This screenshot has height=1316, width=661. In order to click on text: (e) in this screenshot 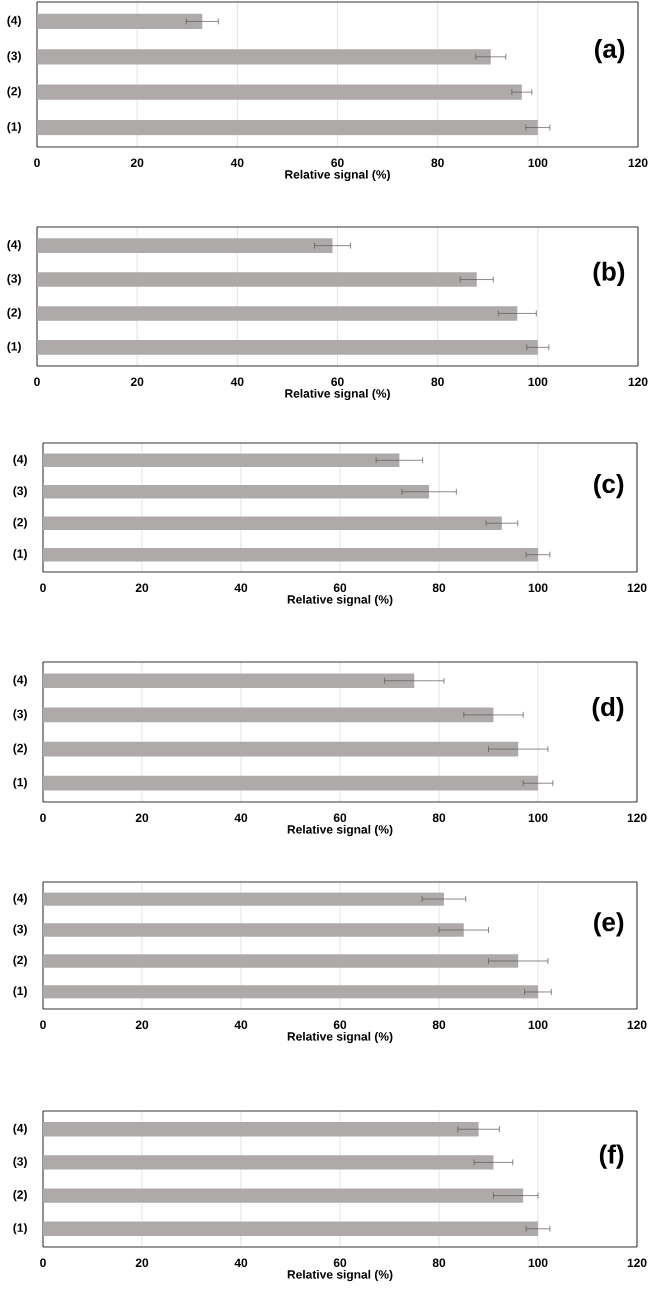, I will do `click(609, 924)`.